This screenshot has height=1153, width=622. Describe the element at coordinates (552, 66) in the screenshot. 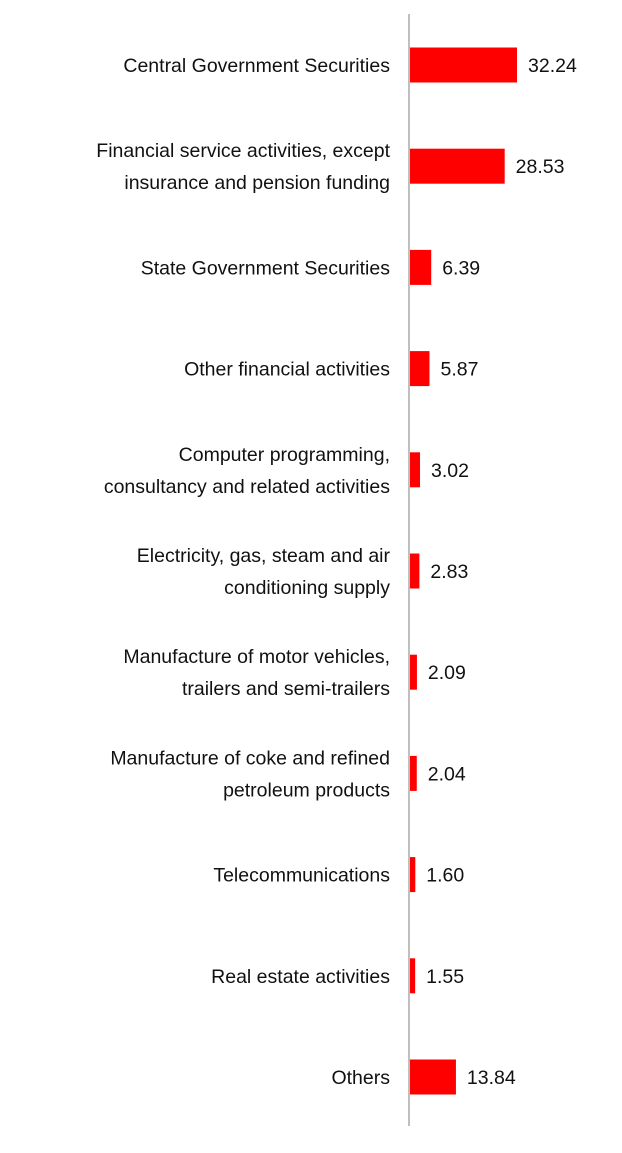

I see `data-label: 32.24` at that location.